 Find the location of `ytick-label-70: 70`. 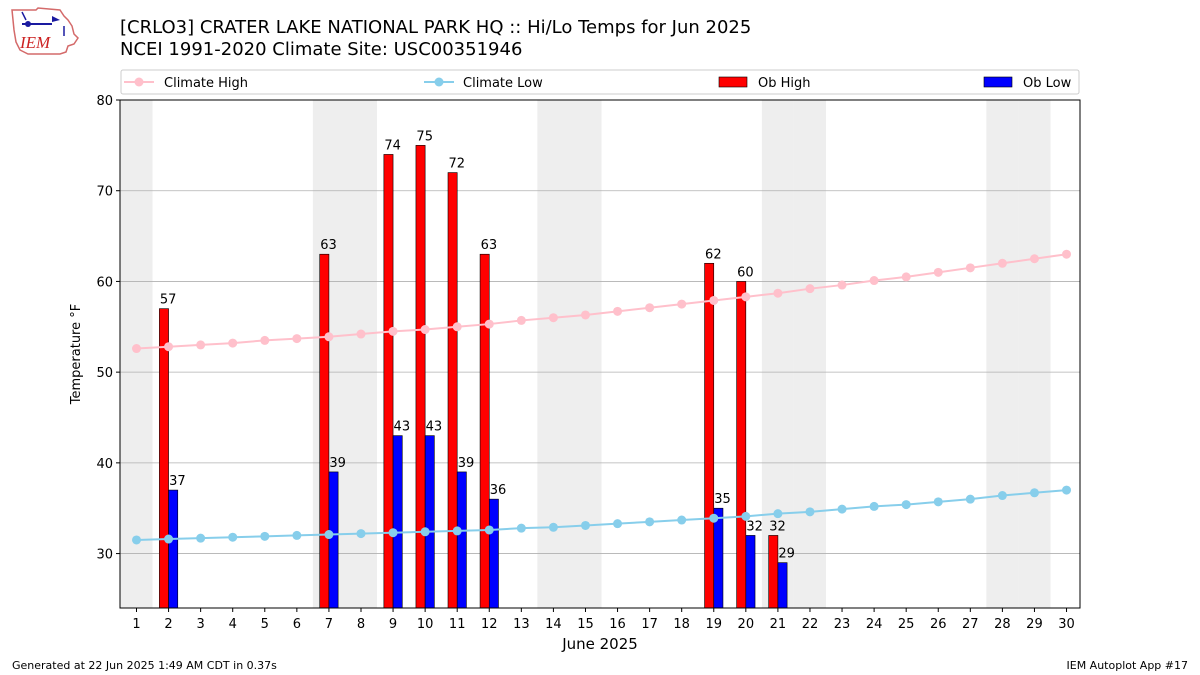

ytick-label-70: 70 is located at coordinates (104, 192).